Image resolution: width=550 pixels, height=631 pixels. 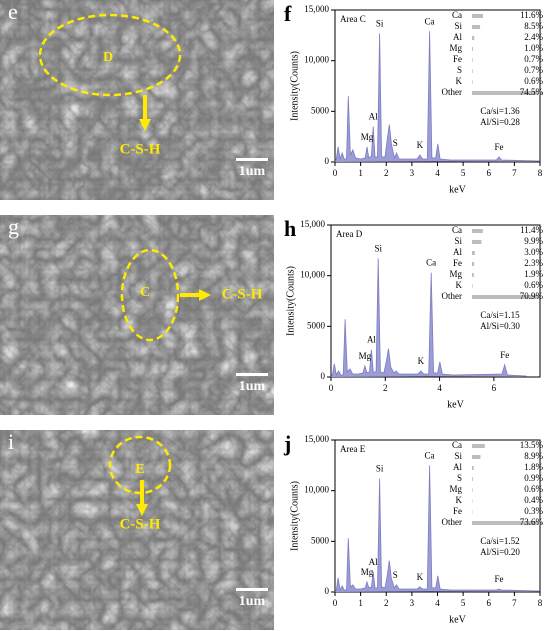 What do you see at coordinates (533, 274) in the screenshot?
I see `composition-value: 1.9%` at bounding box center [533, 274].